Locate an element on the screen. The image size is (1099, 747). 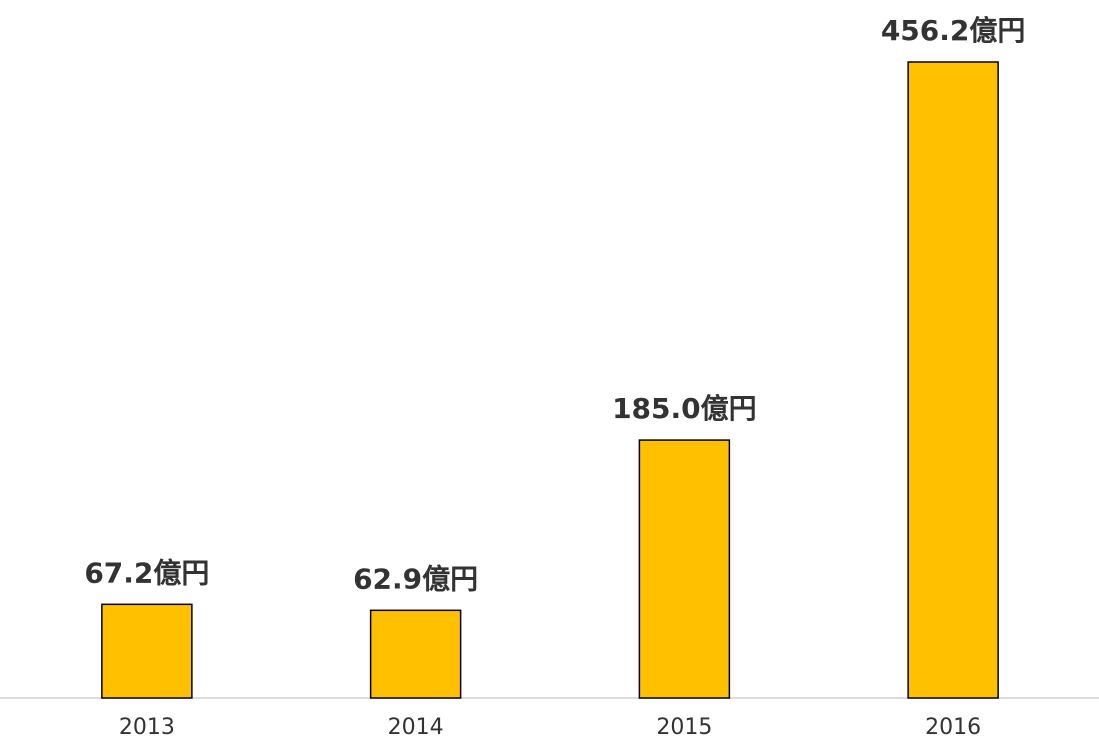
x-tick-label: 2015 is located at coordinates (684, 727).